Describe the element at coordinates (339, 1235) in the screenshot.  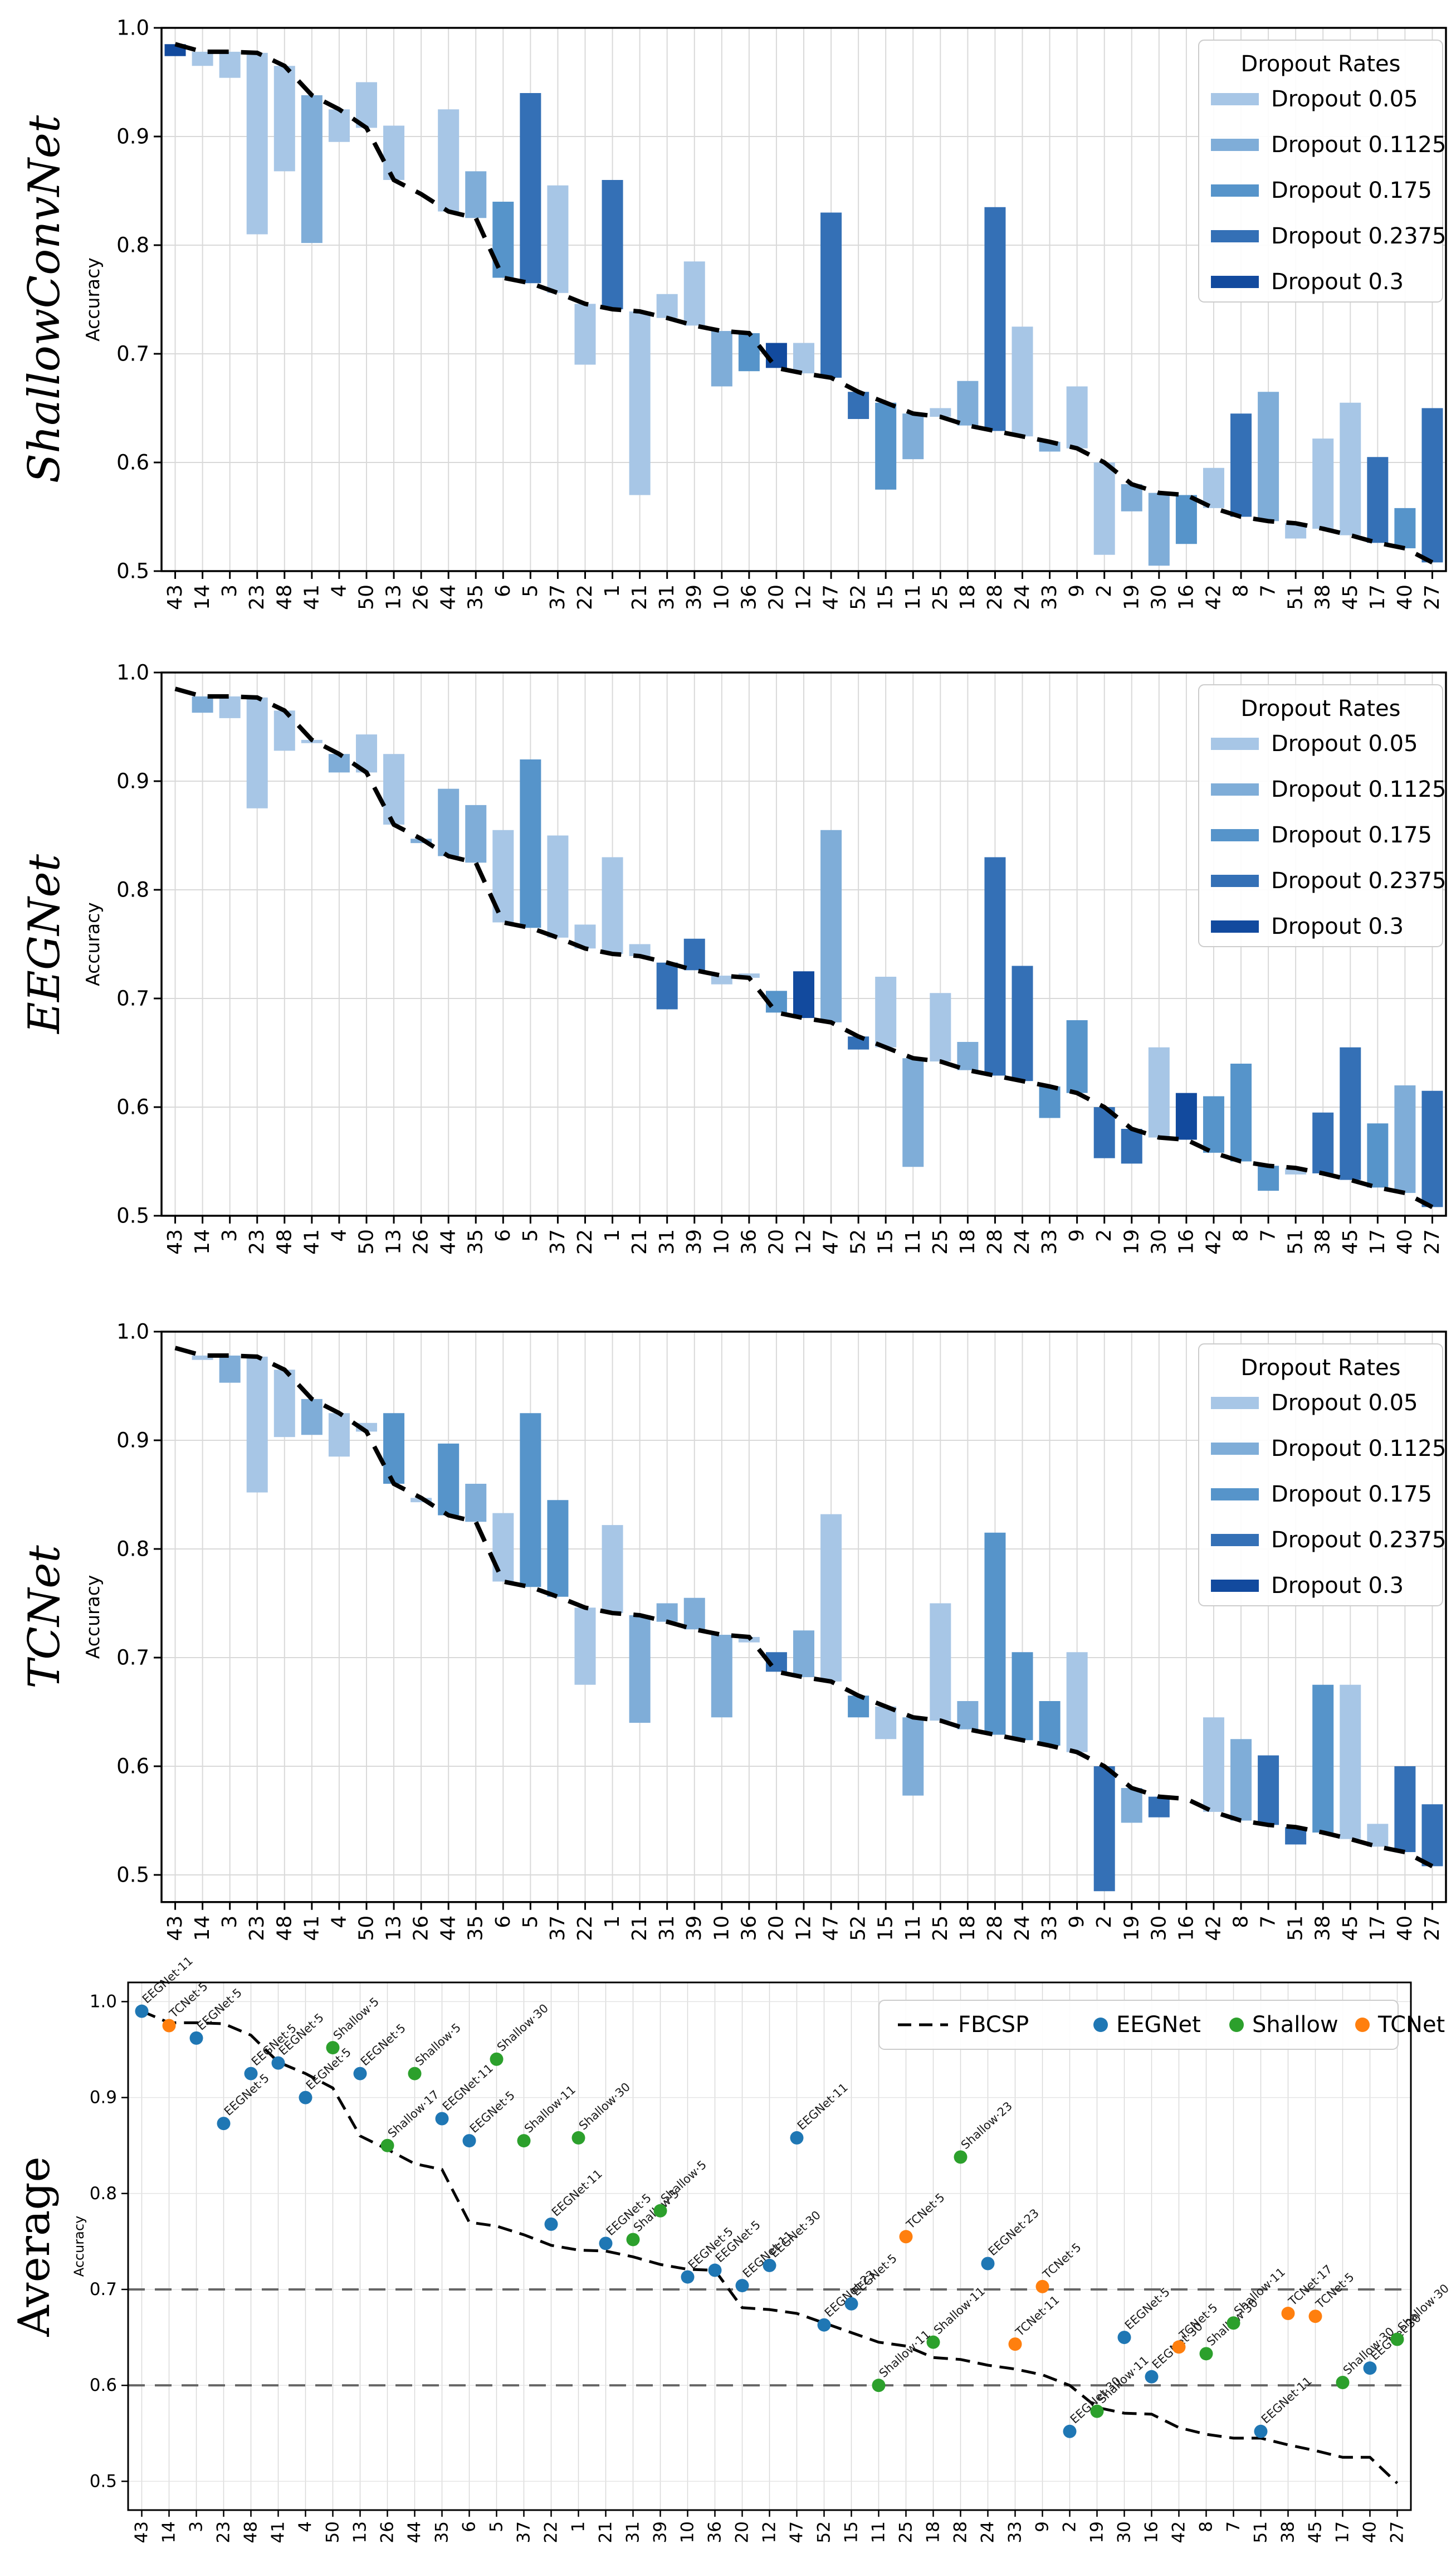
I see `chart-eegnet-xtick-label: 4` at that location.